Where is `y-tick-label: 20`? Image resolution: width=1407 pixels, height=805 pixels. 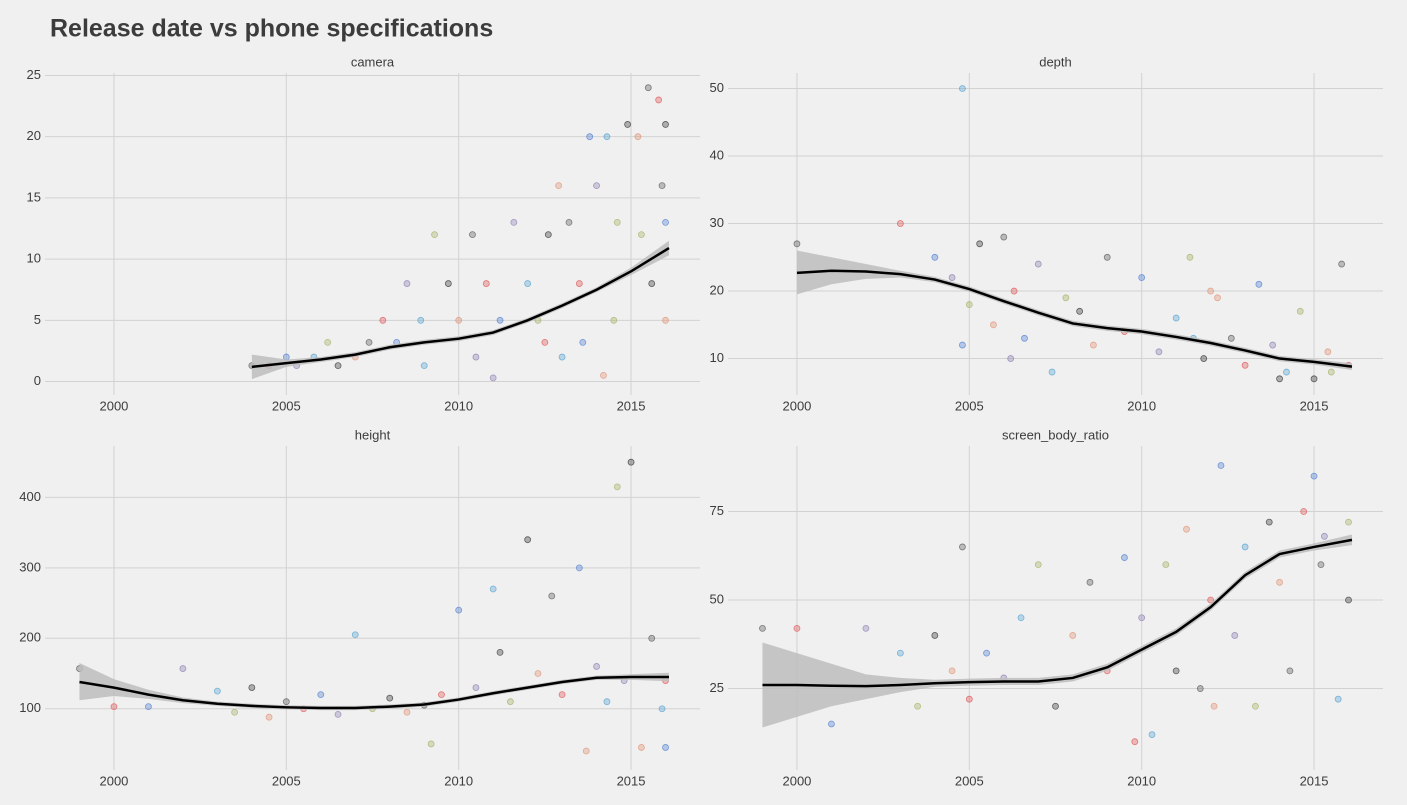 y-tick-label: 20 is located at coordinates (34, 135).